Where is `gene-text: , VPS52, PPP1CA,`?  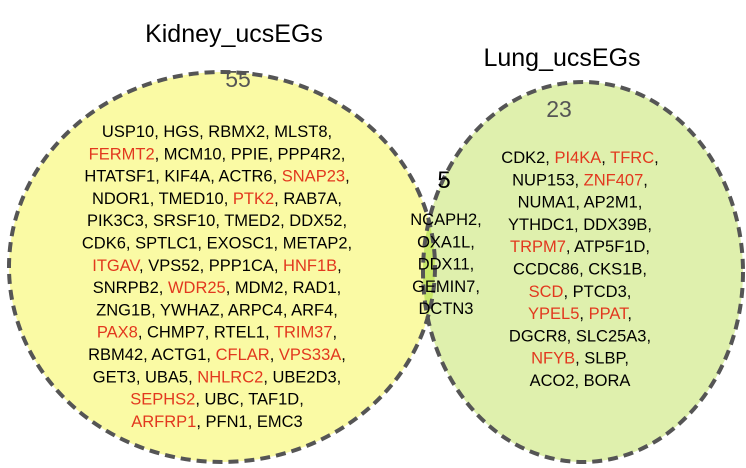
gene-text: , VPS52, PPP1CA, is located at coordinates (211, 266).